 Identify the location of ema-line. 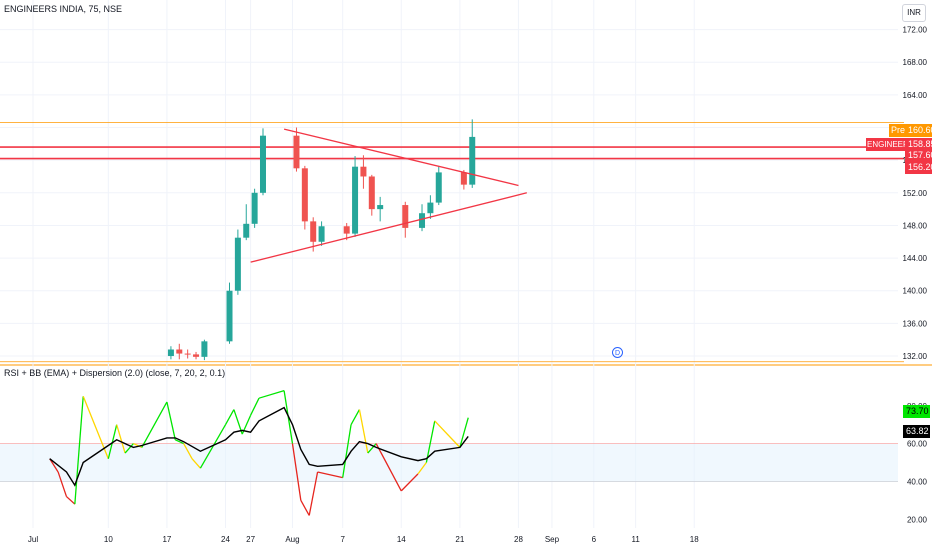
(259, 446).